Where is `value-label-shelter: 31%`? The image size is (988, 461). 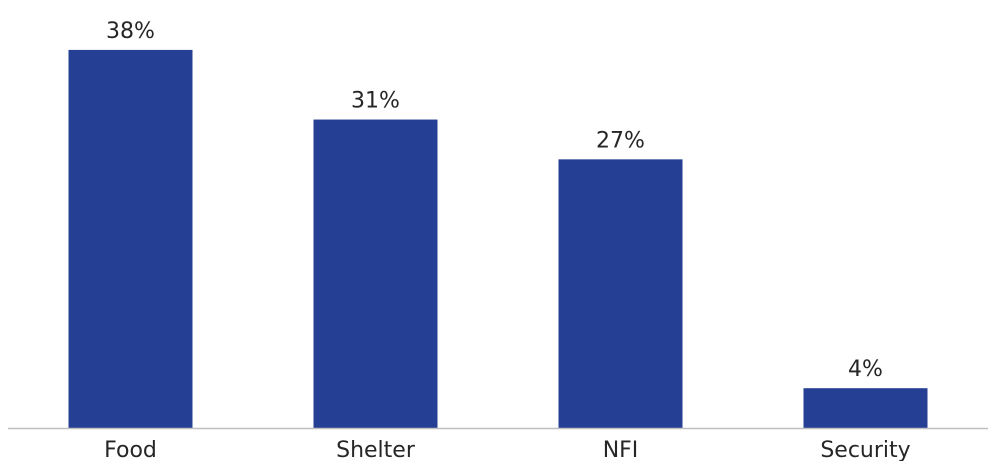 value-label-shelter: 31% is located at coordinates (375, 101).